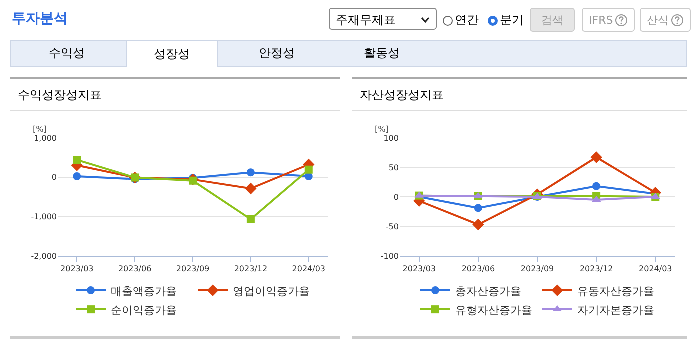 The height and width of the screenshot is (342, 697). I want to click on text: 성장성, so click(172, 53).